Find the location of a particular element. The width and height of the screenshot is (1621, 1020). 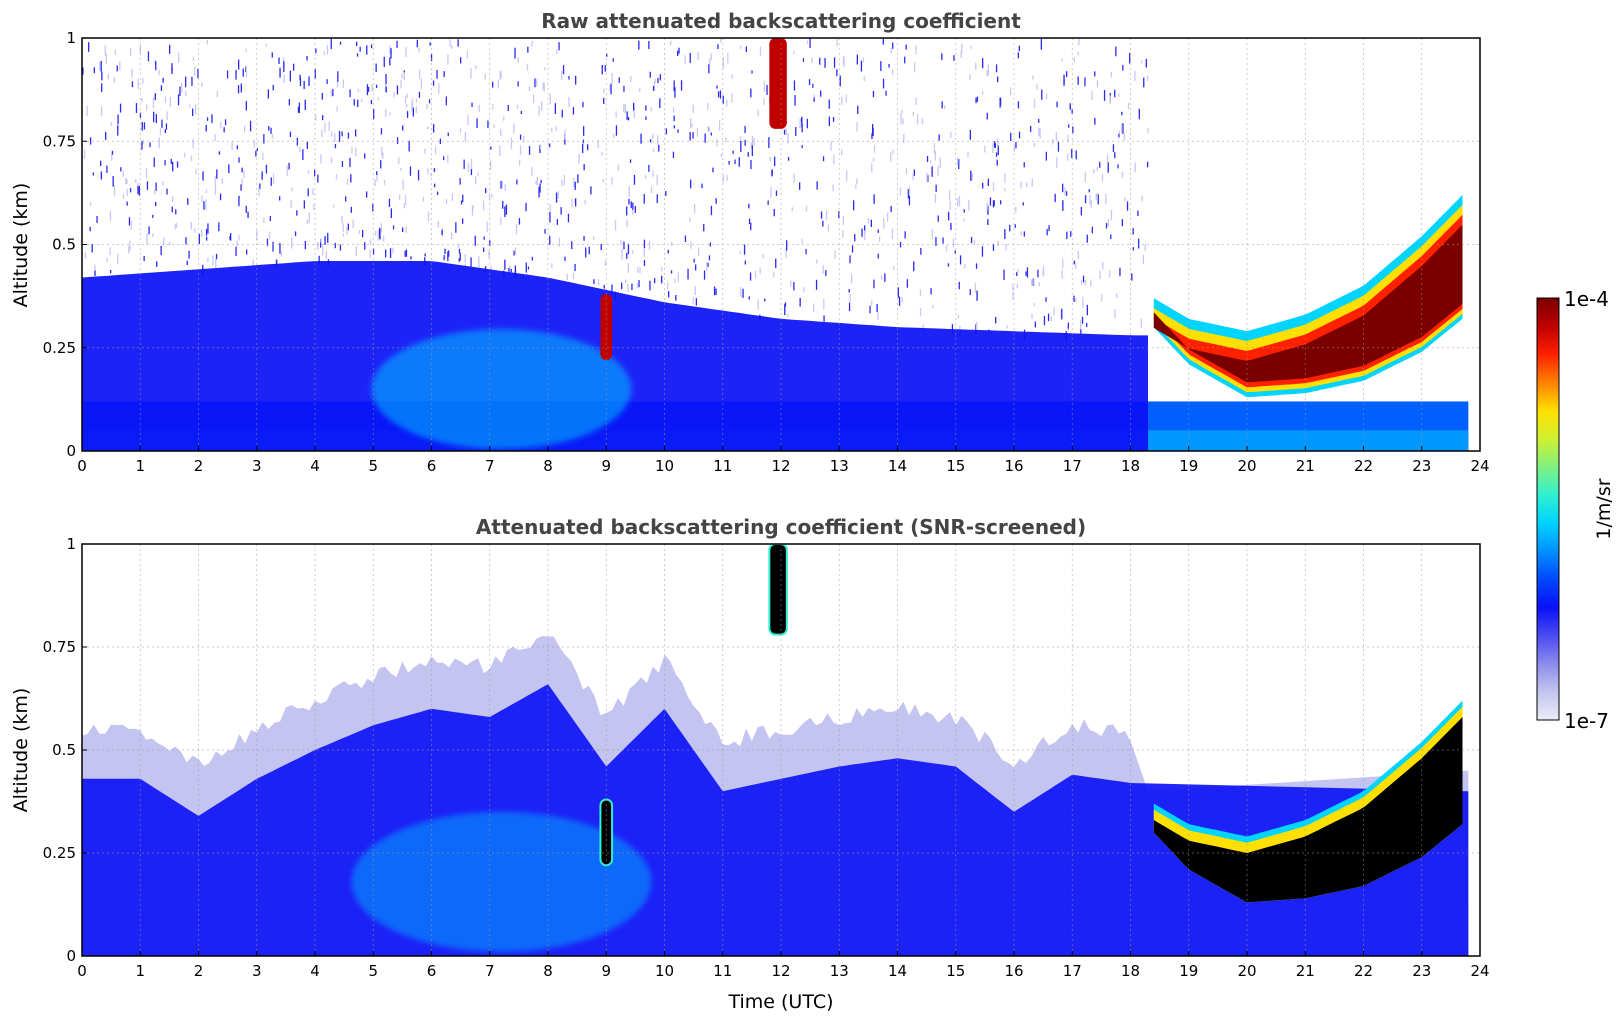

colorbar-label: 1/m/sr is located at coordinates (1604, 508).